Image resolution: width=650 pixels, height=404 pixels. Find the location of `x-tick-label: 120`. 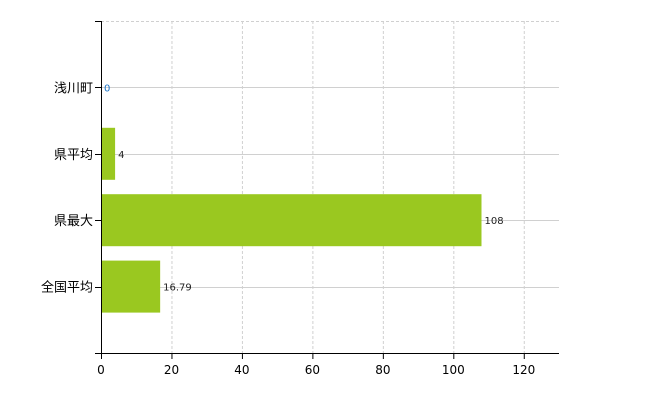

x-tick-label: 120 is located at coordinates (523, 370).